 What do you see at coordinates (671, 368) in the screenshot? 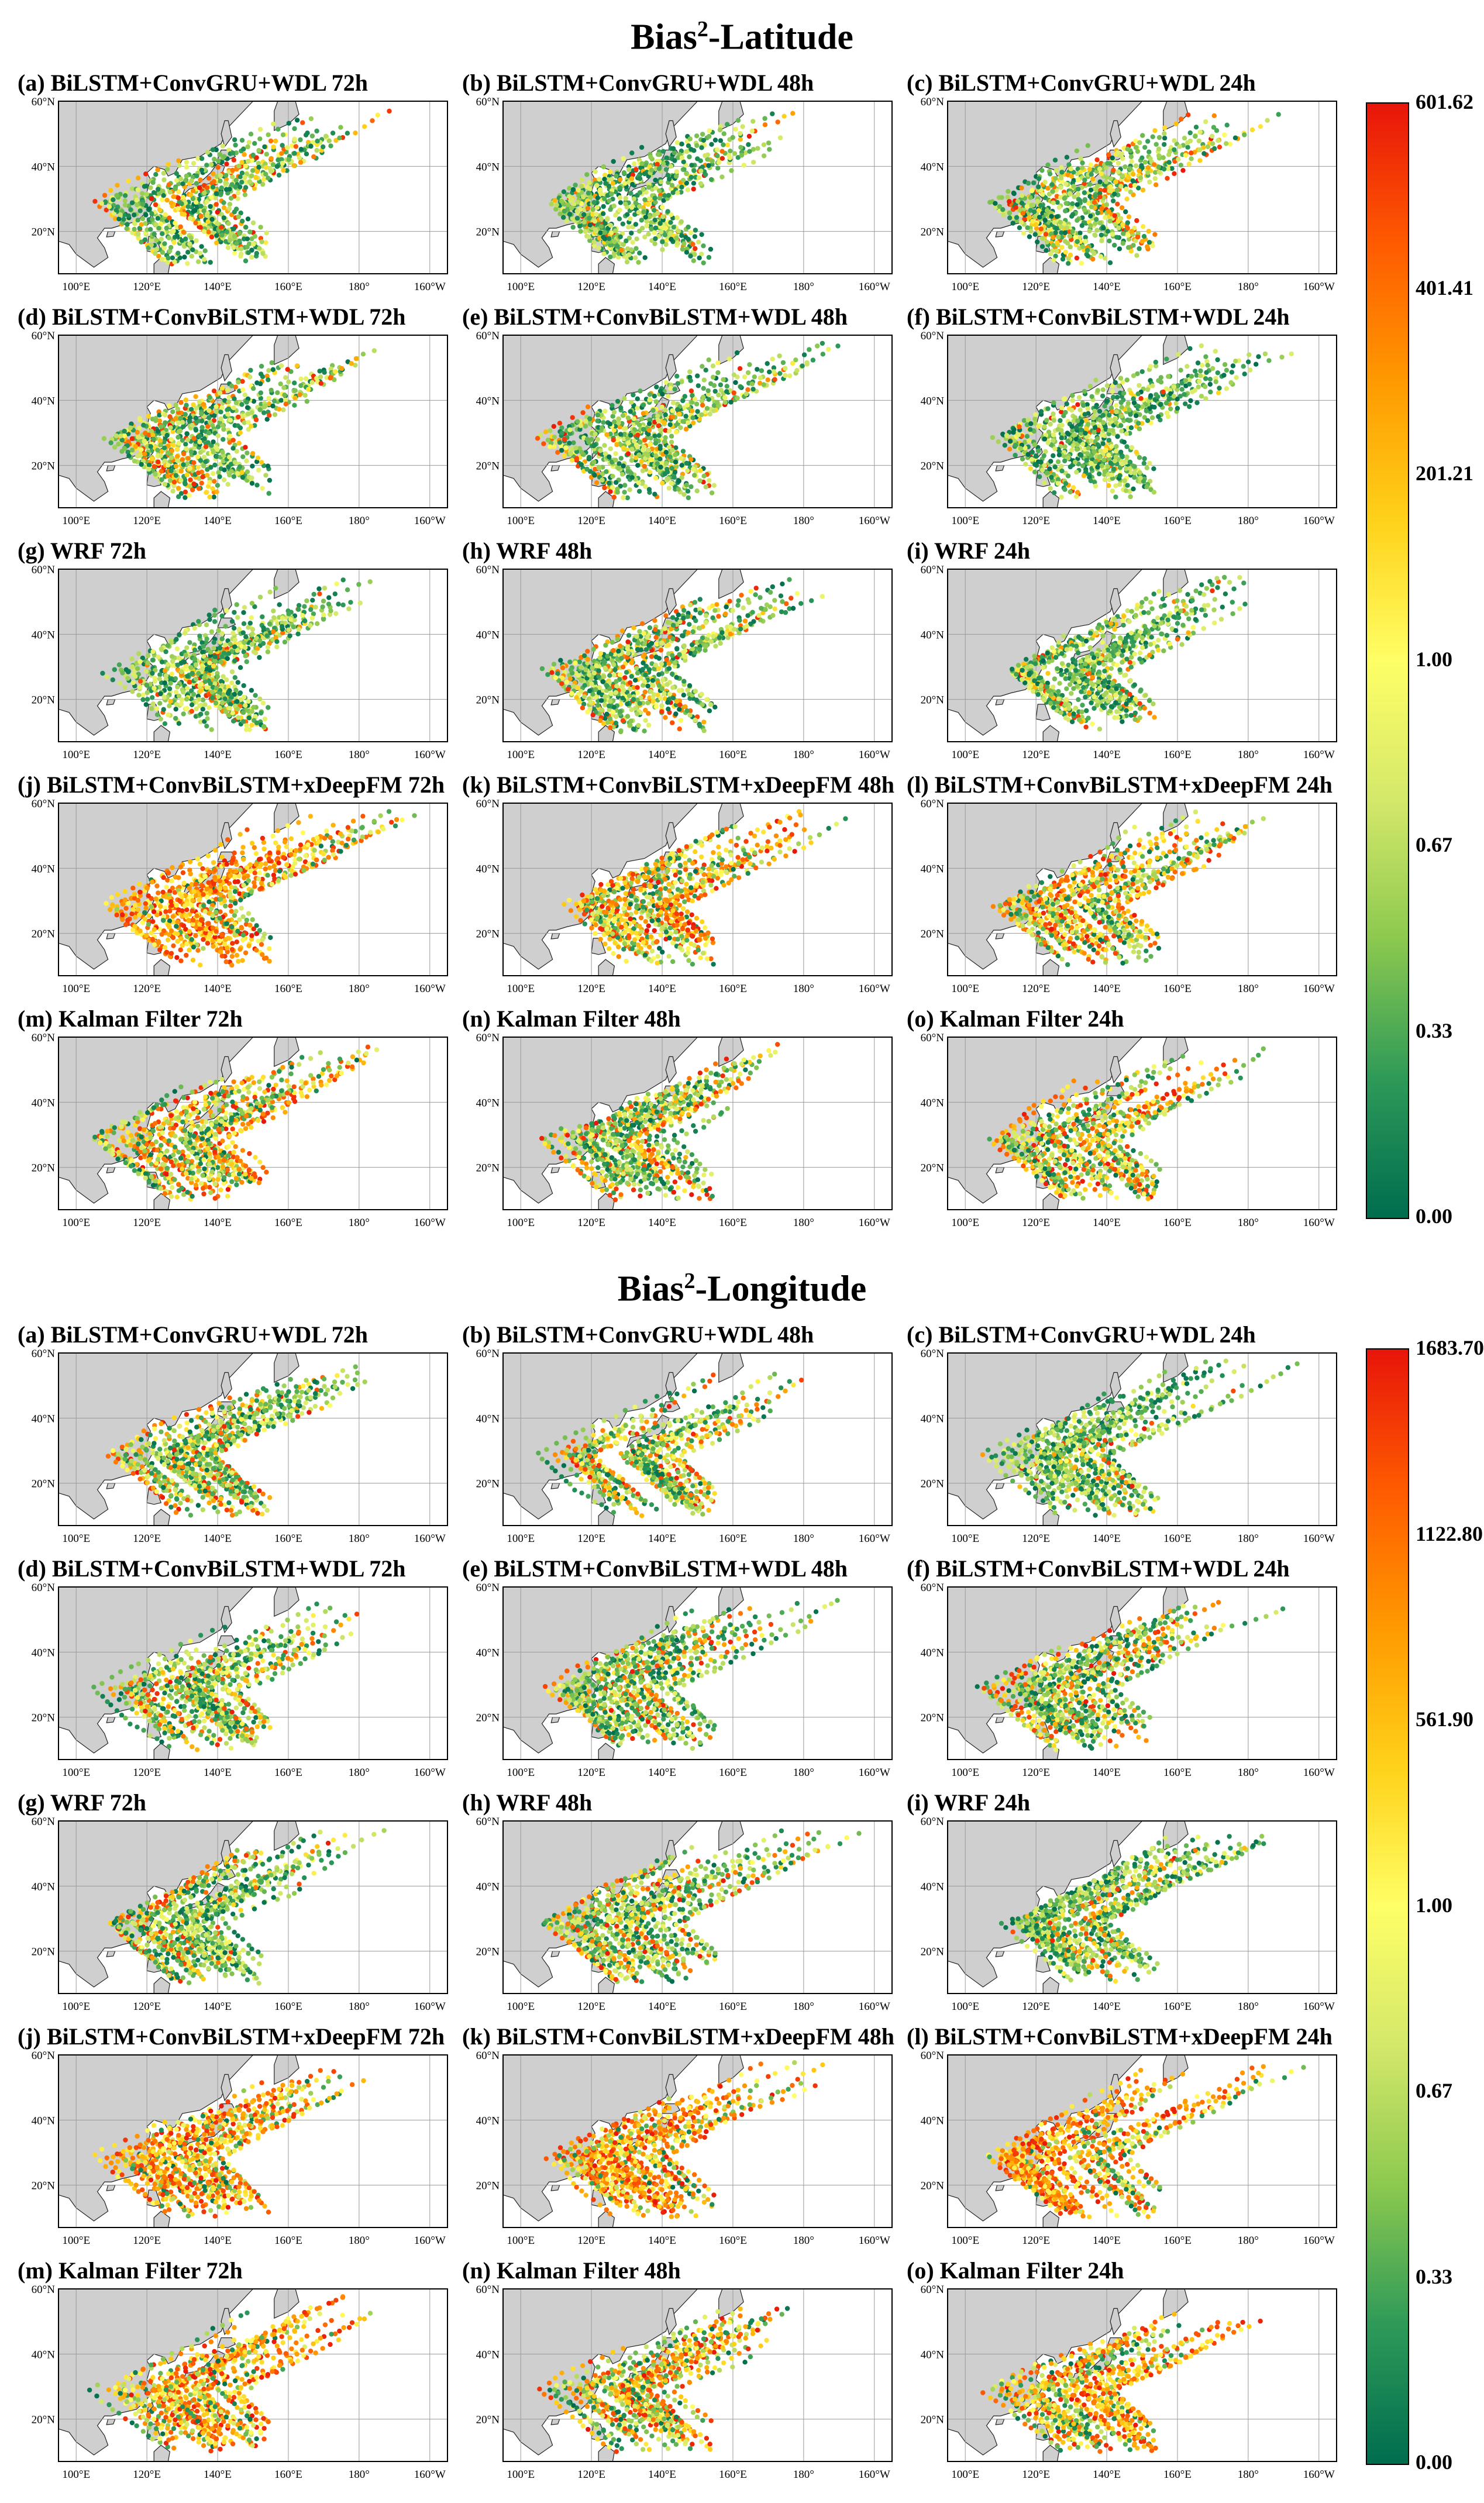
I see `land-shape` at bounding box center [671, 368].